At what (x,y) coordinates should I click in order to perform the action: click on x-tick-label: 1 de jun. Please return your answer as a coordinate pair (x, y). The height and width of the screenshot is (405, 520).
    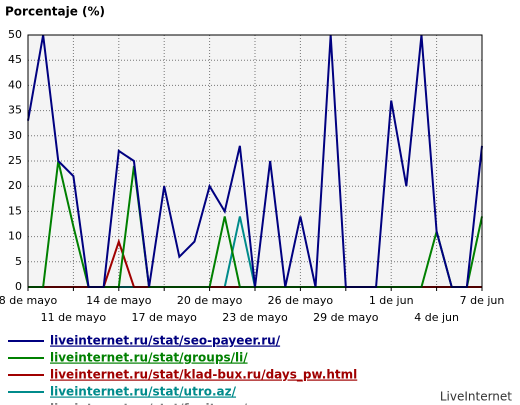
    Looking at the image, I should click on (391, 300).